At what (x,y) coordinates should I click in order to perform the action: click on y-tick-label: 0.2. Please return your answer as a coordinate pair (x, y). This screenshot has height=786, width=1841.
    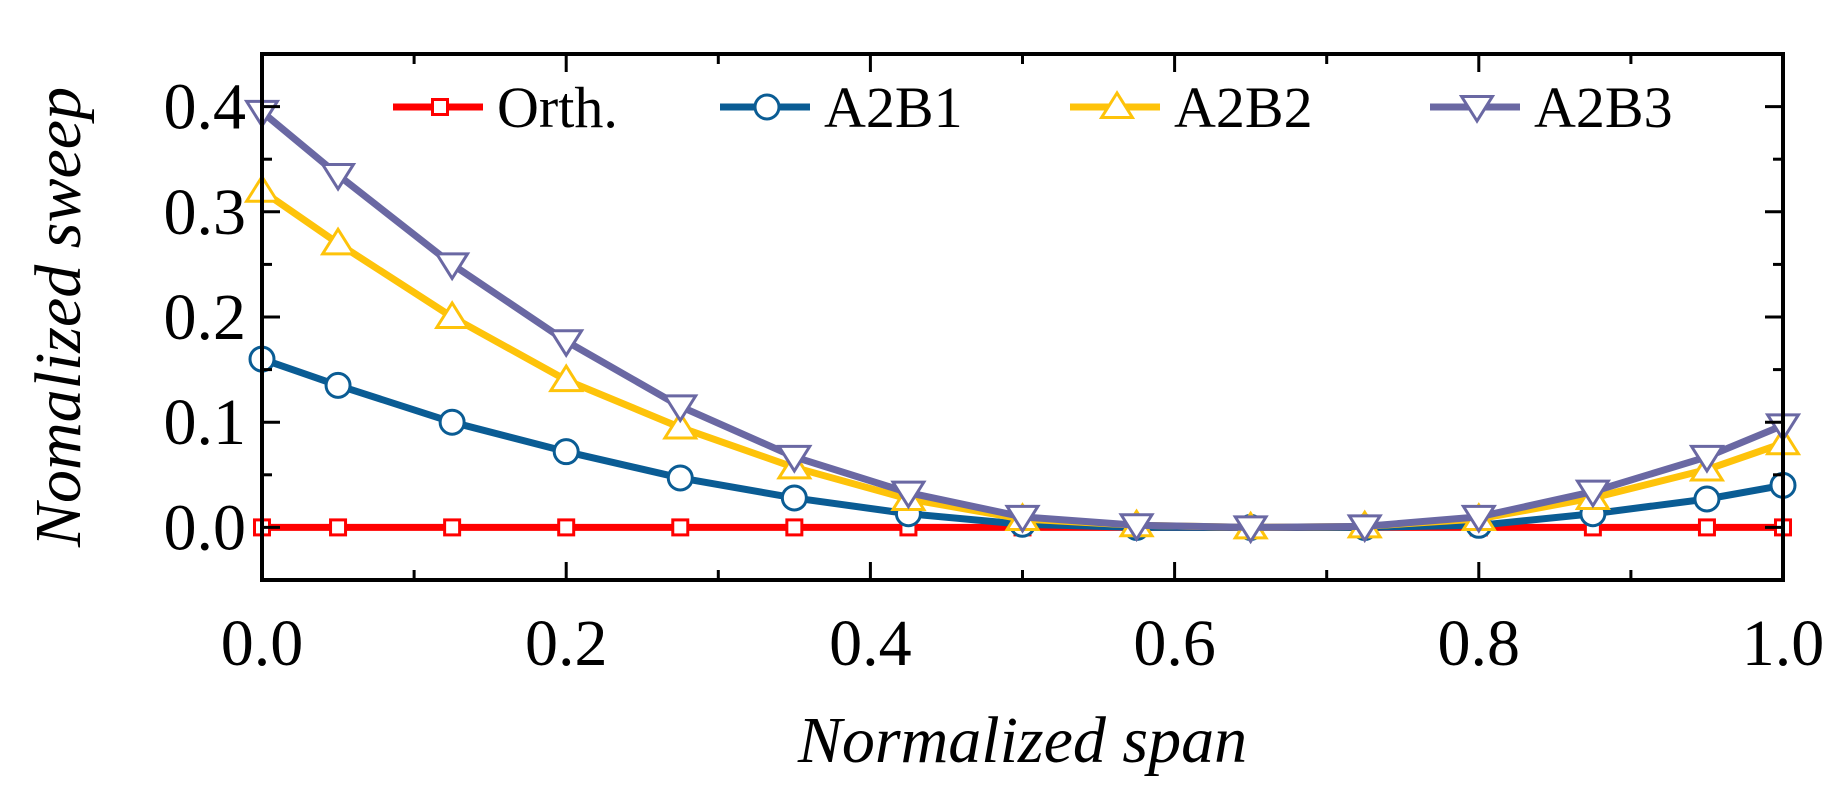
    Looking at the image, I should click on (205, 317).